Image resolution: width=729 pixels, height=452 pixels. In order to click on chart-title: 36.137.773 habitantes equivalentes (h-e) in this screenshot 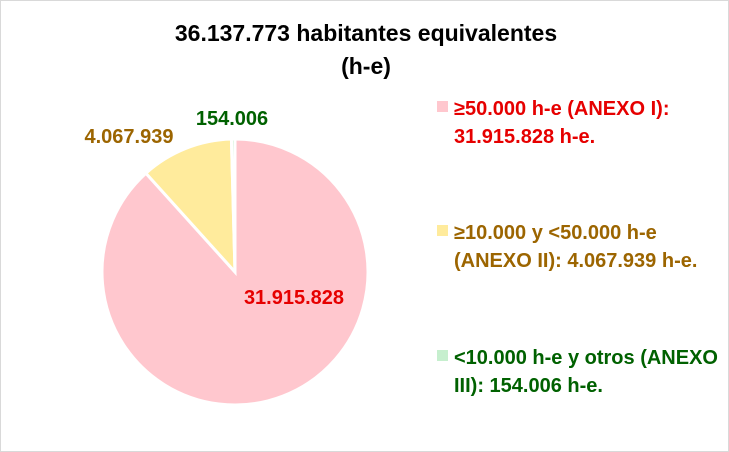, I will do `click(366, 50)`.